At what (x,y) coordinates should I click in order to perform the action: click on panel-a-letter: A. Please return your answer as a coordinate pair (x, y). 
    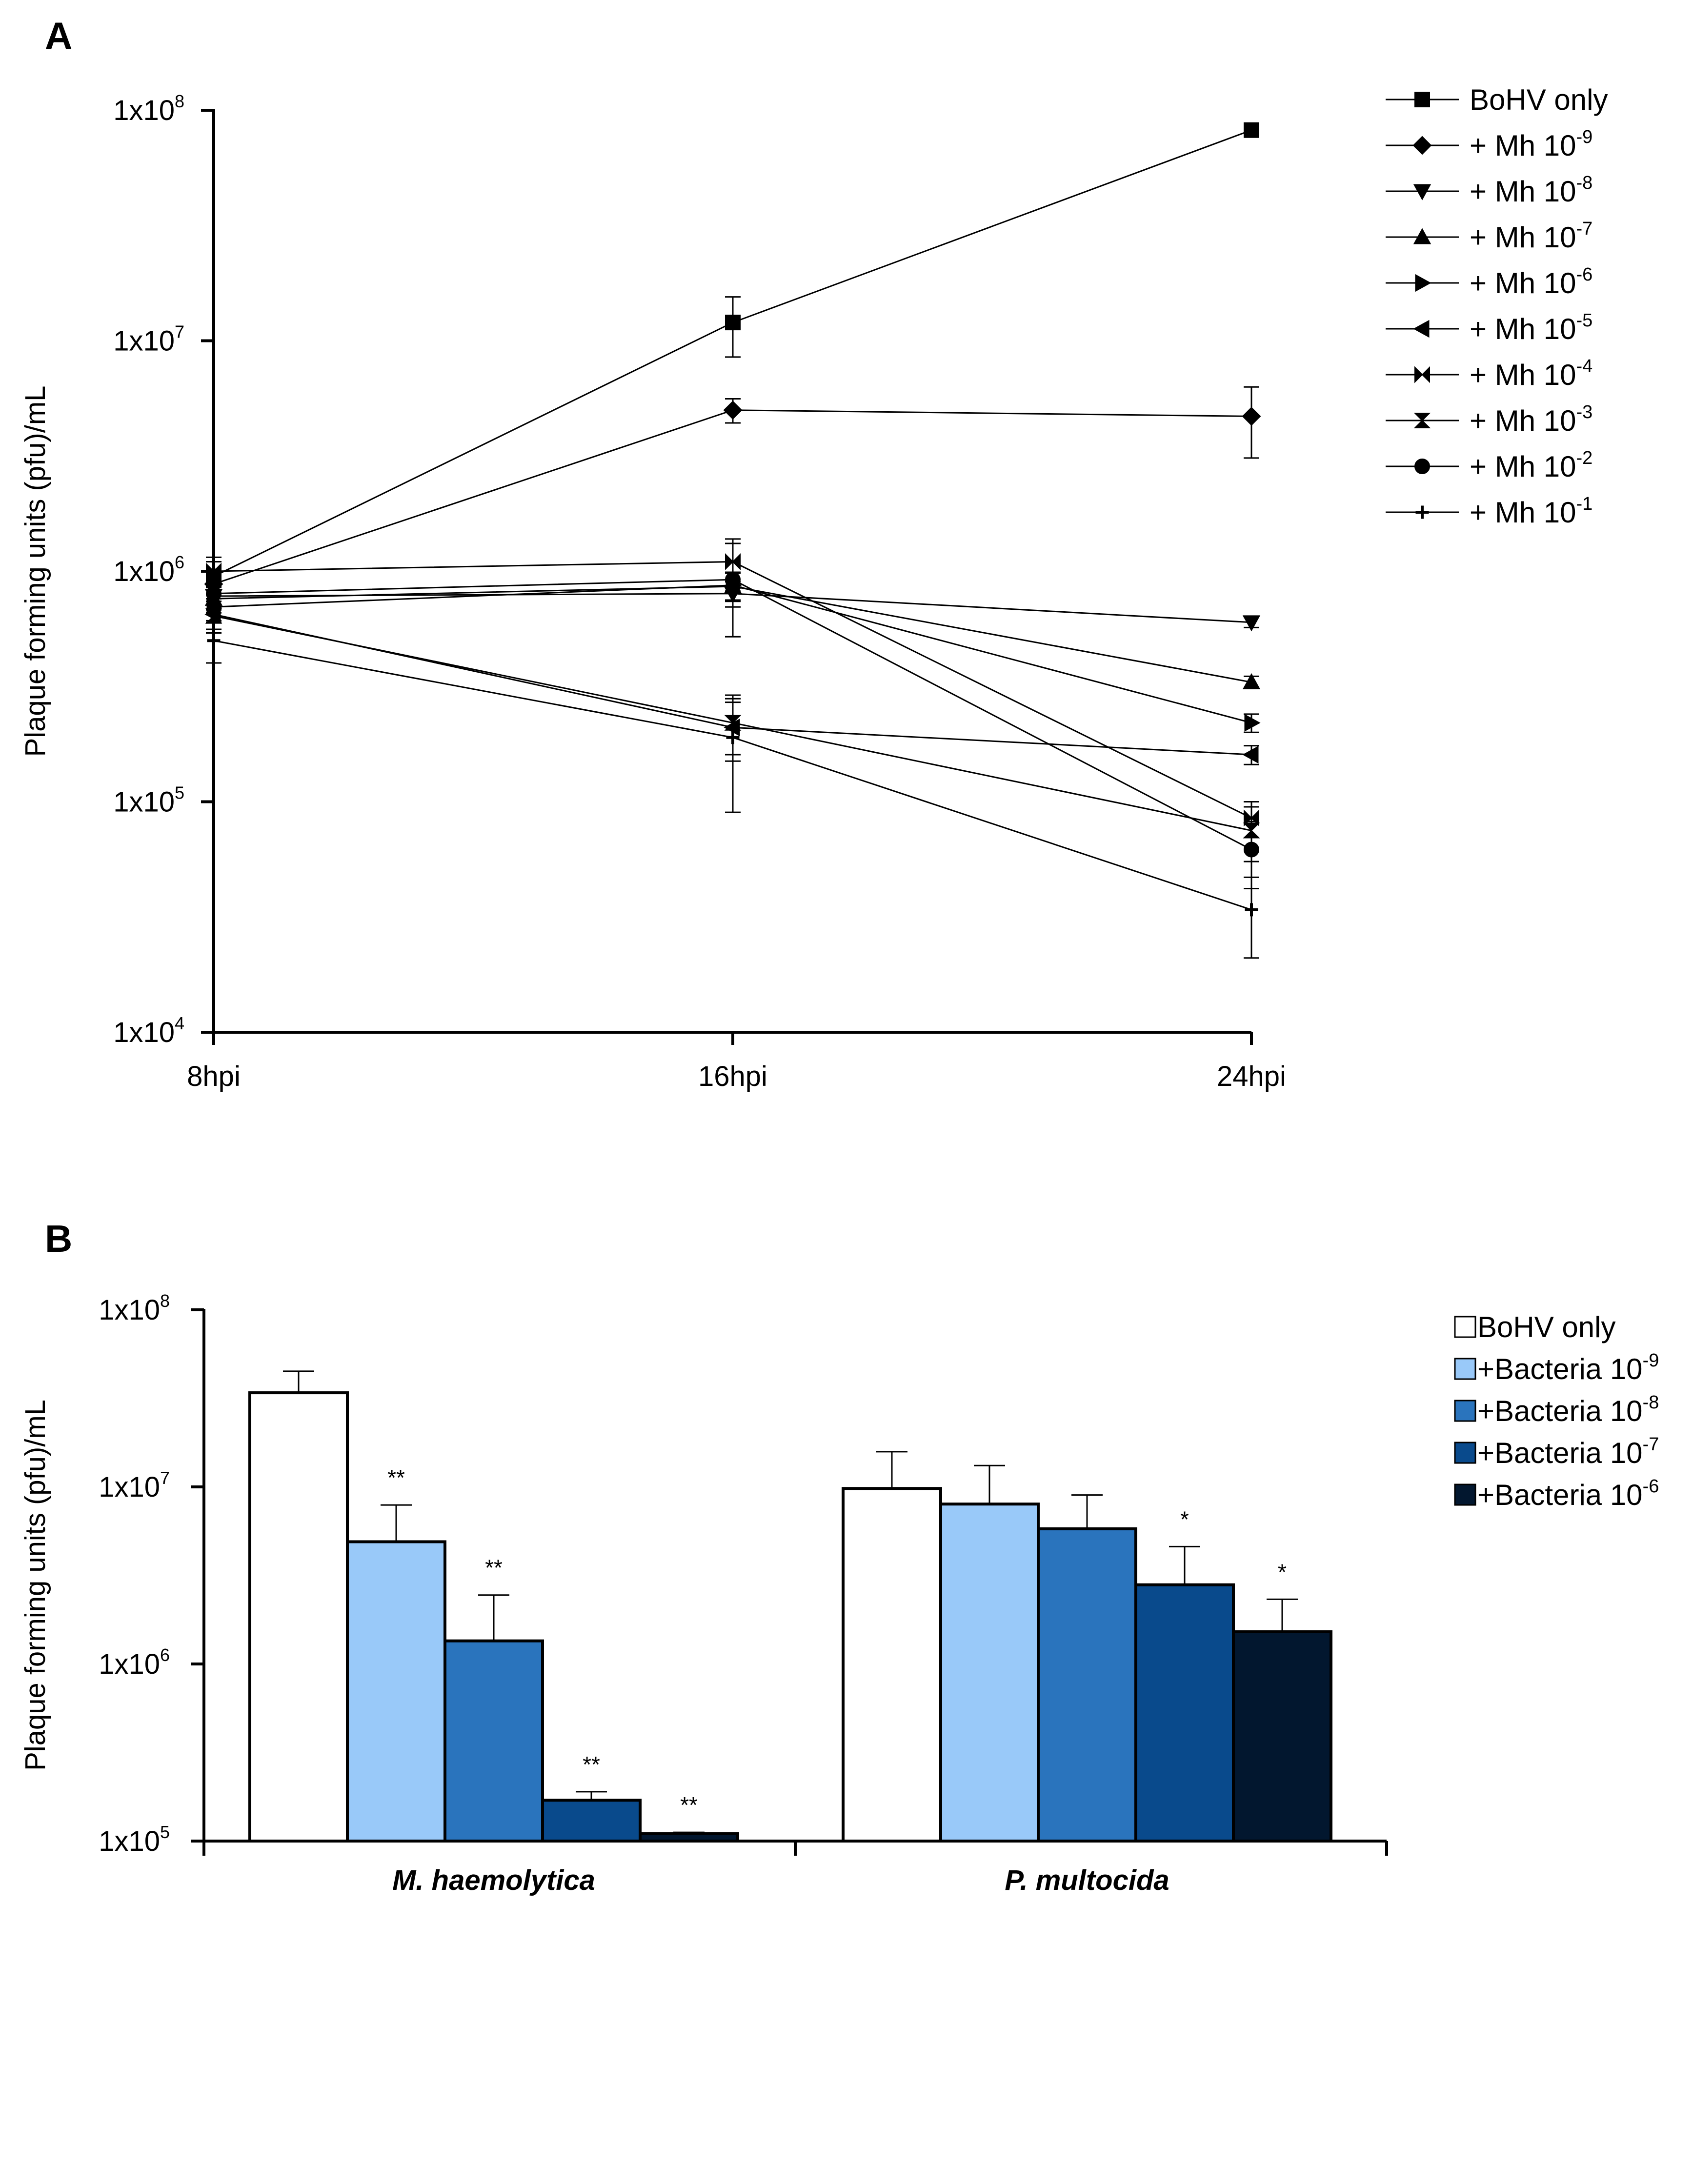
    Looking at the image, I should click on (58, 35).